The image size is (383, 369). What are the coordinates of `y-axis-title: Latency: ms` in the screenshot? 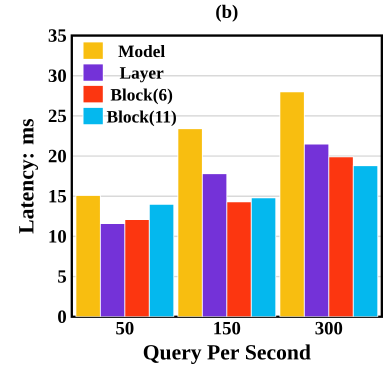 It's located at (28, 176).